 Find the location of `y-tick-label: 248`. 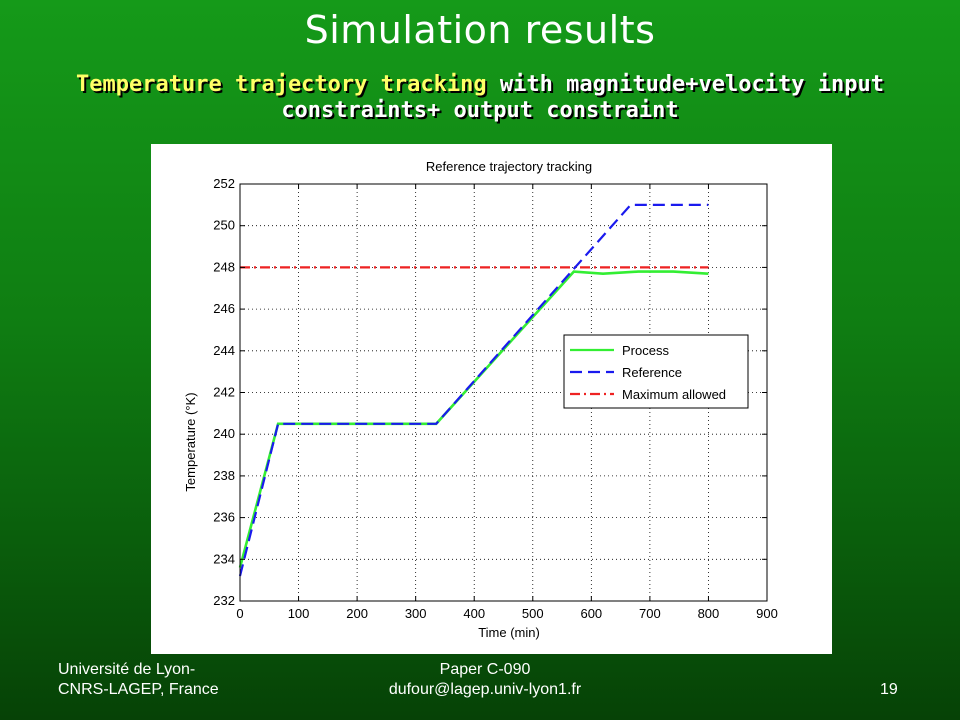

y-tick-label: 248 is located at coordinates (224, 266).